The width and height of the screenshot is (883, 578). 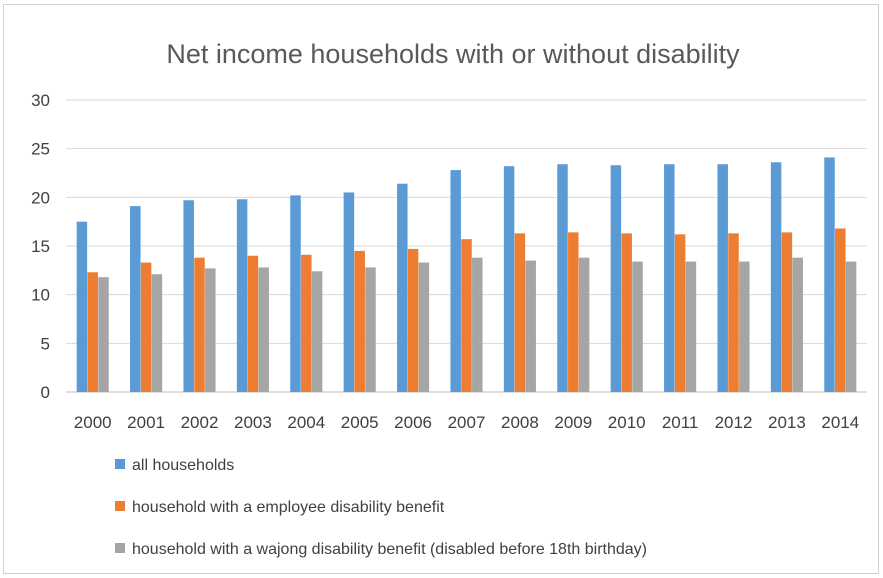 What do you see at coordinates (477, 324) in the screenshot?
I see `bar-3-2007` at bounding box center [477, 324].